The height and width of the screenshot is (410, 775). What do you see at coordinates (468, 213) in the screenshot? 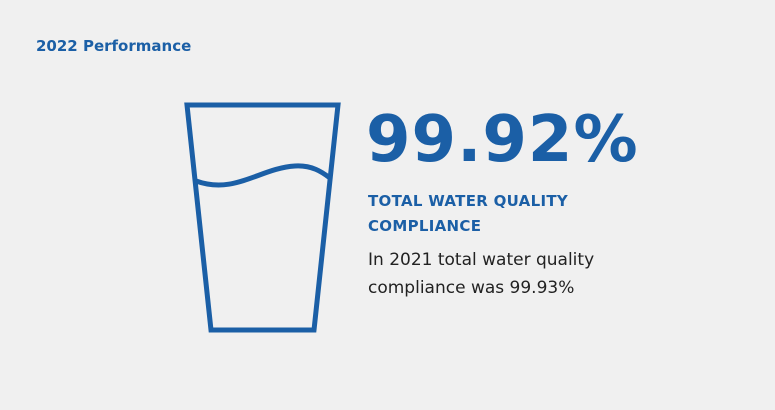
I see `stat-label: TOTAL WATER QUALITY COMPLIANCE` at bounding box center [468, 213].